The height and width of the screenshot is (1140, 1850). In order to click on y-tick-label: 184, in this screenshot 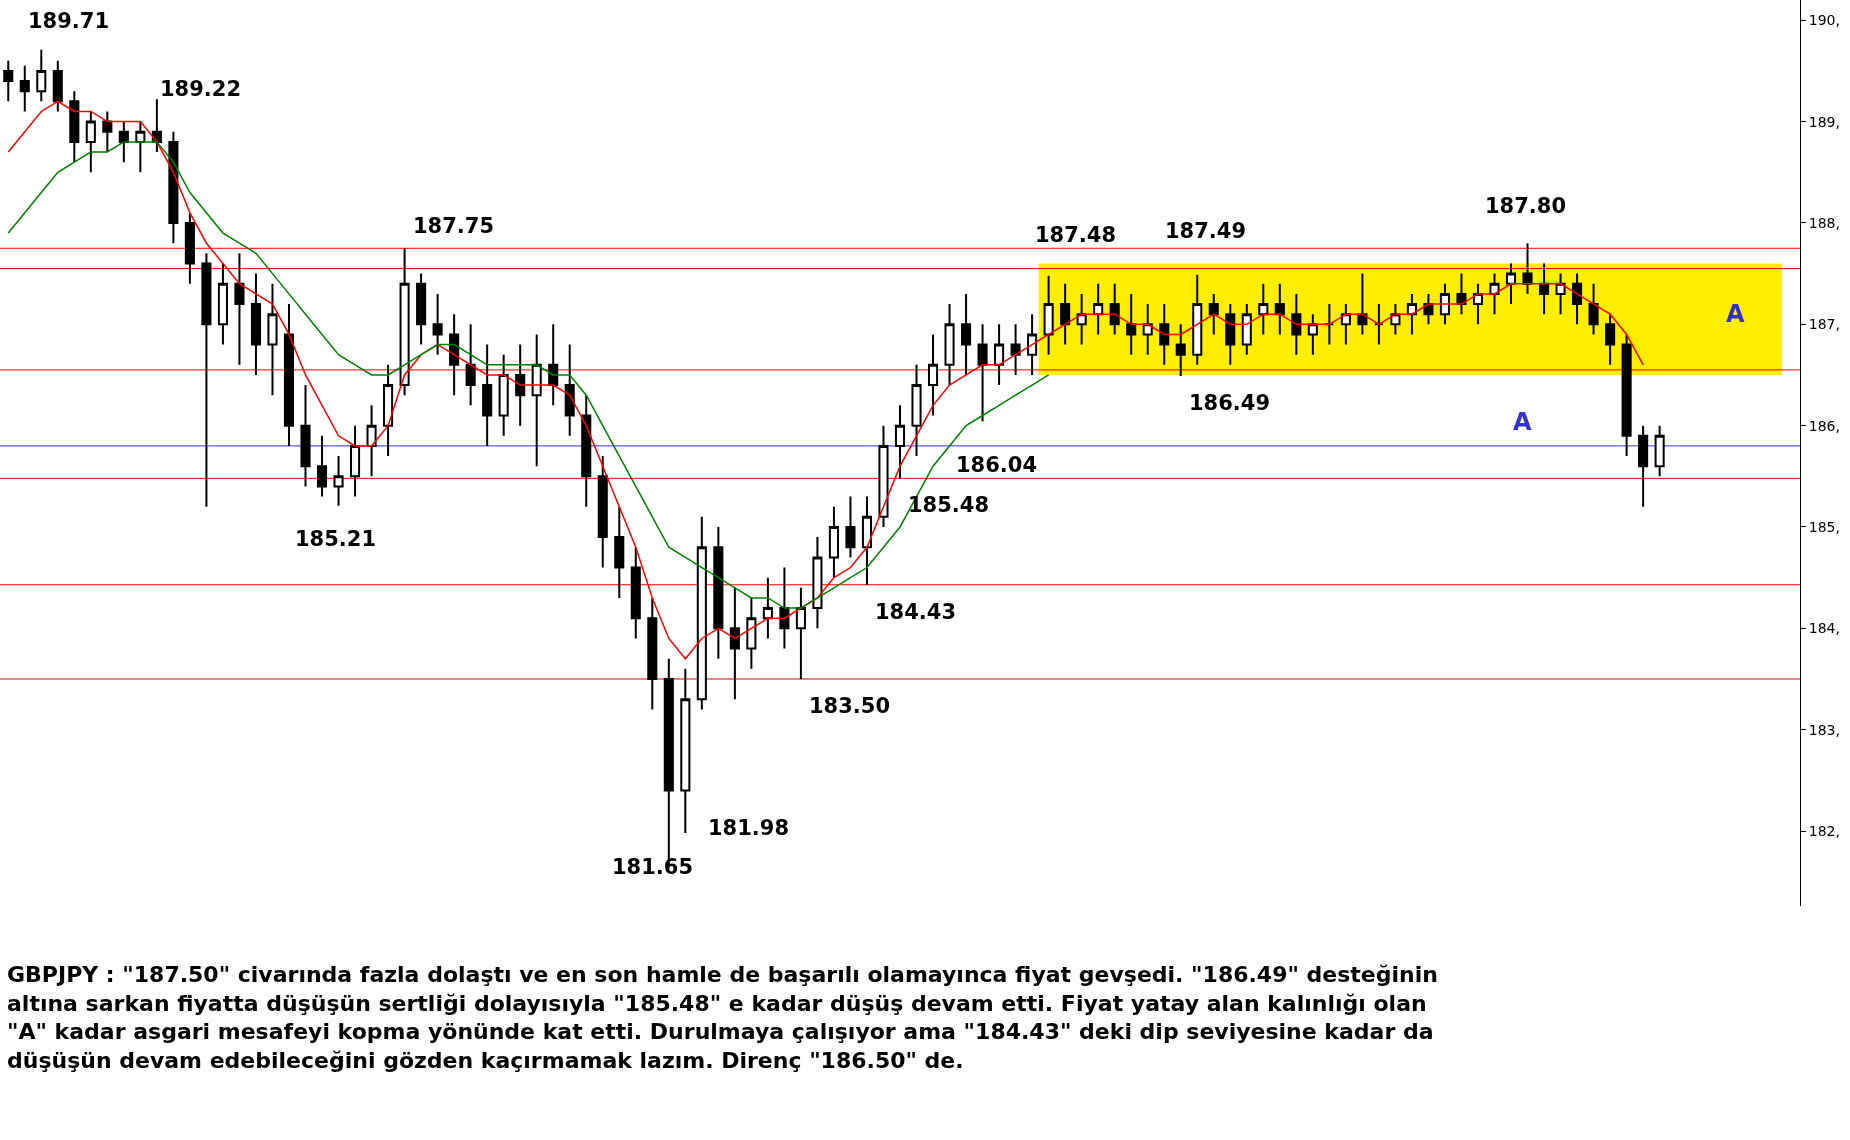, I will do `click(1824, 628)`.